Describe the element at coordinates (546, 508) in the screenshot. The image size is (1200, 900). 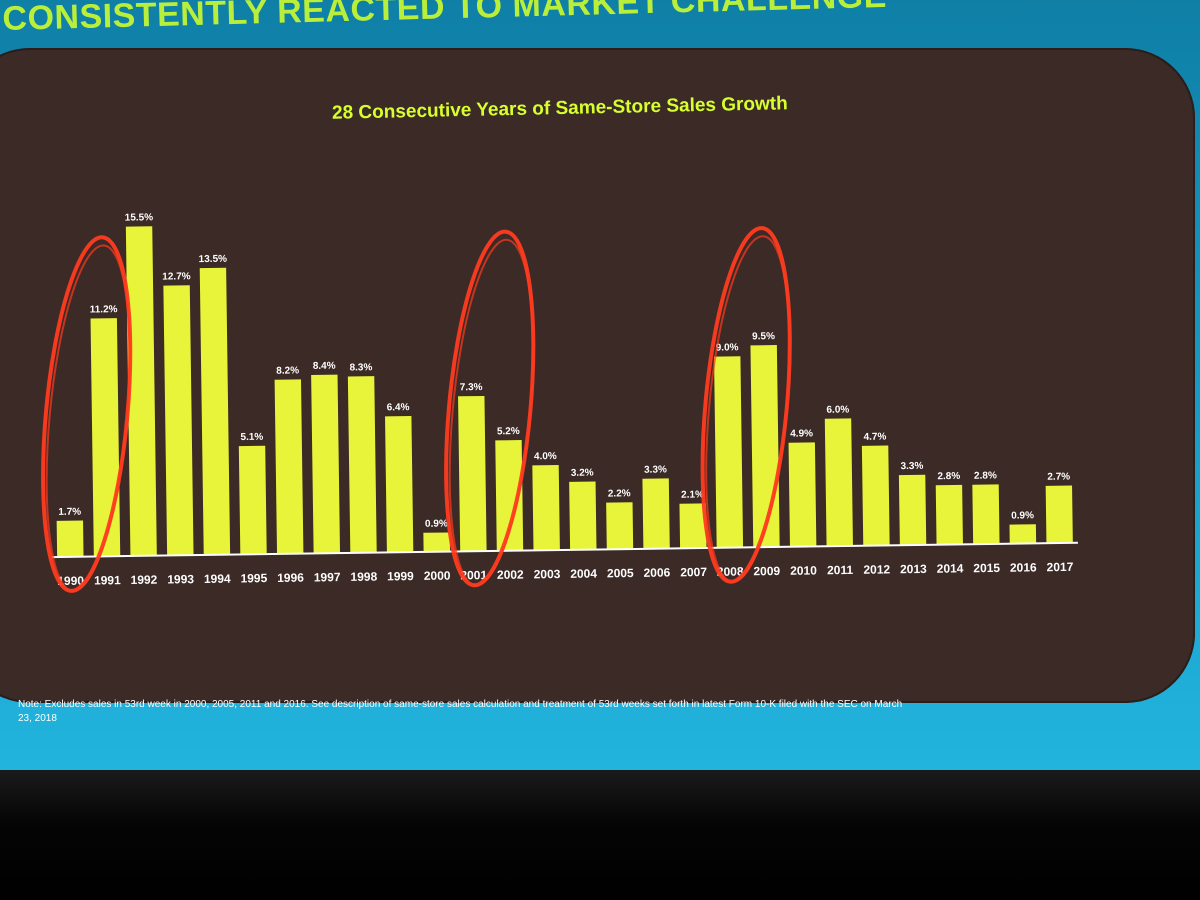
I see `bar-2003` at that location.